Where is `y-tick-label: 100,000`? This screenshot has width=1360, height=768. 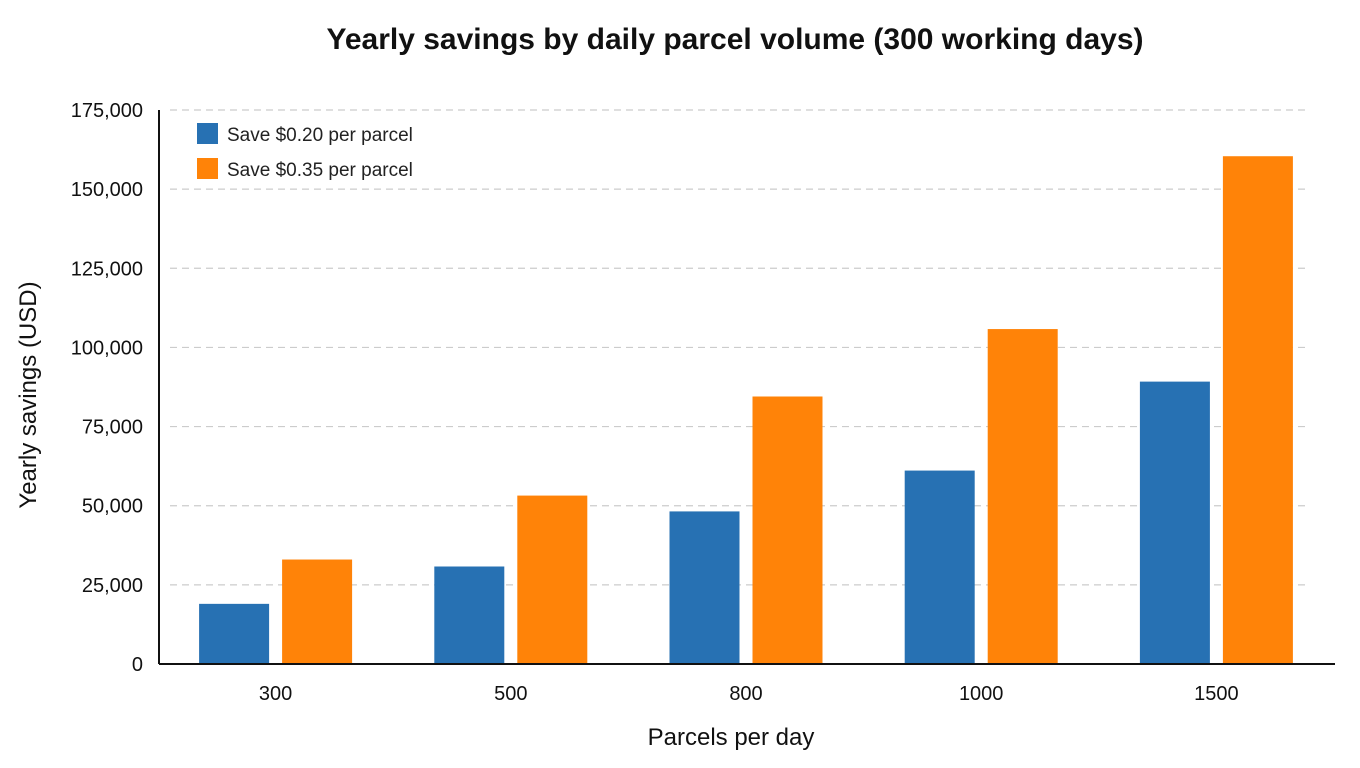
y-tick-label: 100,000 is located at coordinates (107, 348).